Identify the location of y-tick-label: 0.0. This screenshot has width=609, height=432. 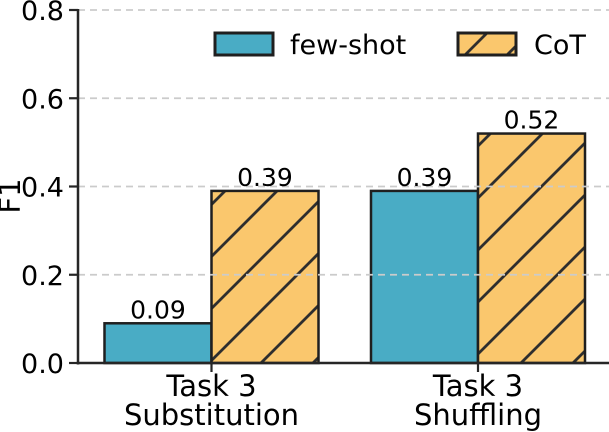
(42, 364).